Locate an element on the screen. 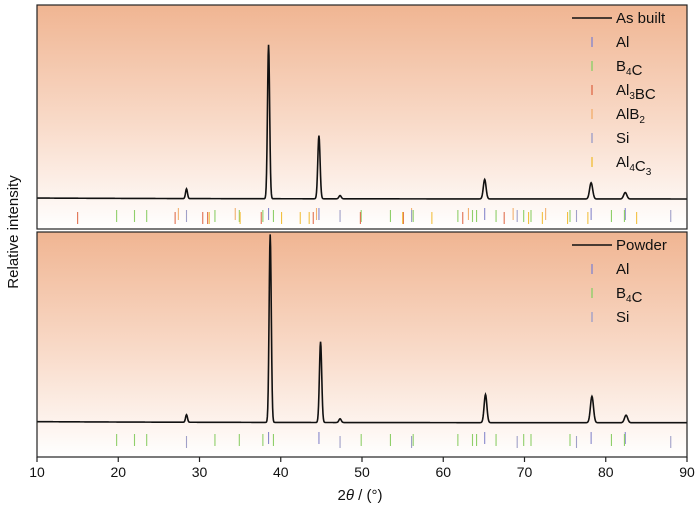 The width and height of the screenshot is (700, 510). x-tick-label: 30 is located at coordinates (200, 472).